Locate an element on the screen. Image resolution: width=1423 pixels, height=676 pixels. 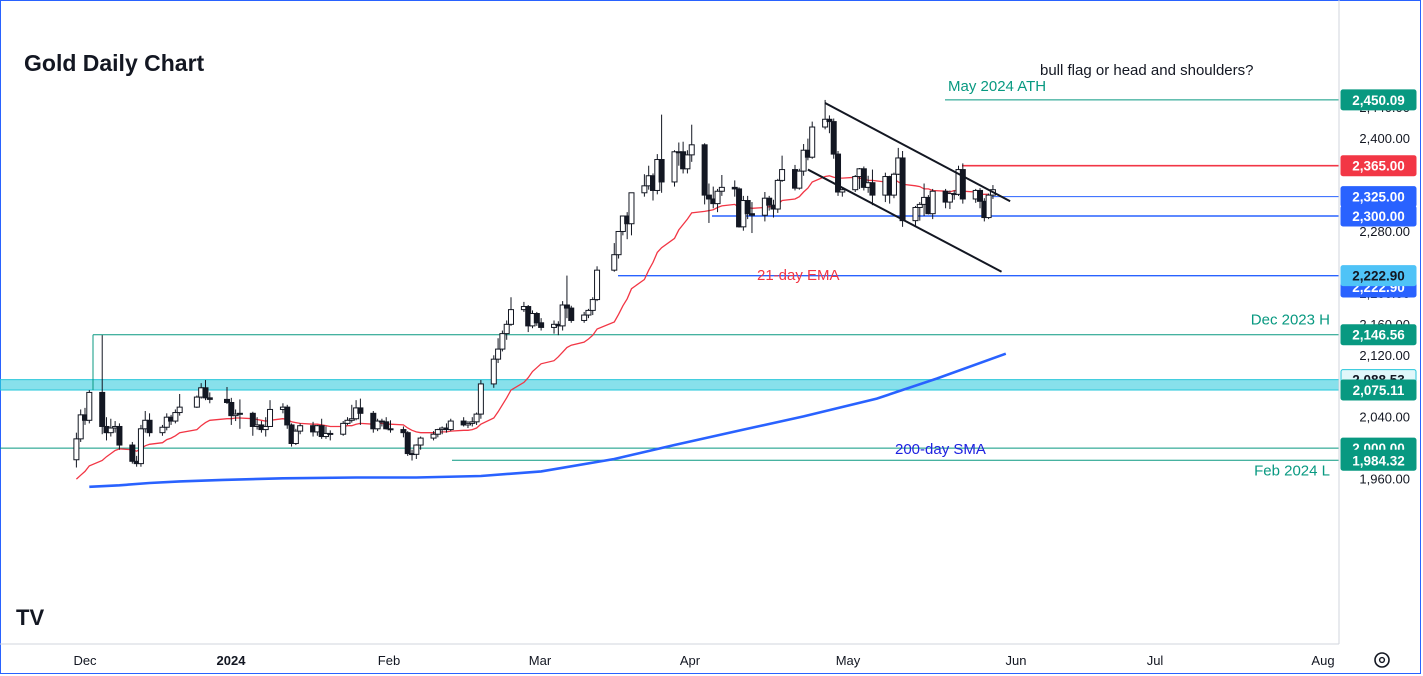
settings-button is located at coordinates (1382, 660).